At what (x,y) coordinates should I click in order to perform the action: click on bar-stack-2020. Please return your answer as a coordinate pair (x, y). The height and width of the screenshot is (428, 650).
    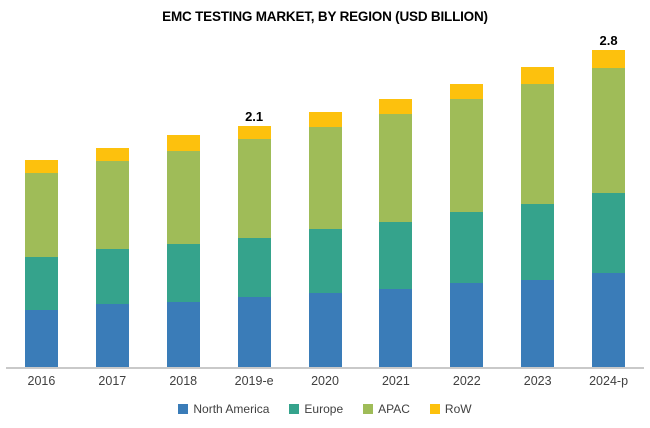
    Looking at the image, I should click on (325, 239).